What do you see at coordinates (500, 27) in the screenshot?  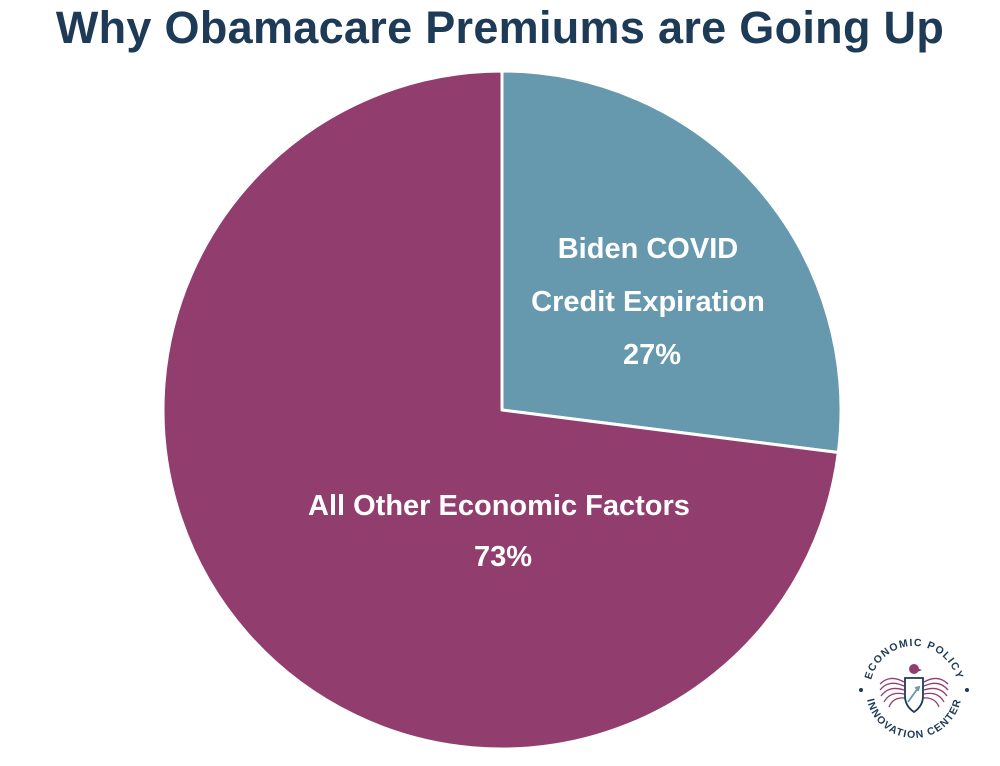 I see `chart-title: Why Obamacare Premiums are Going Up` at bounding box center [500, 27].